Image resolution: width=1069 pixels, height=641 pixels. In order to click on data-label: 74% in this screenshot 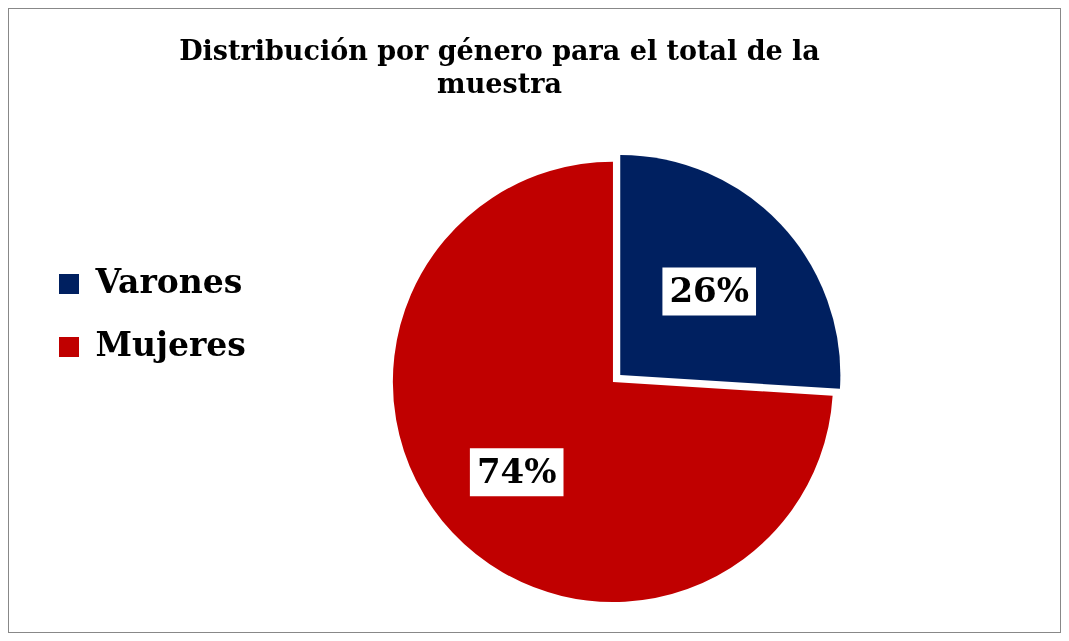, I will do `click(516, 471)`.